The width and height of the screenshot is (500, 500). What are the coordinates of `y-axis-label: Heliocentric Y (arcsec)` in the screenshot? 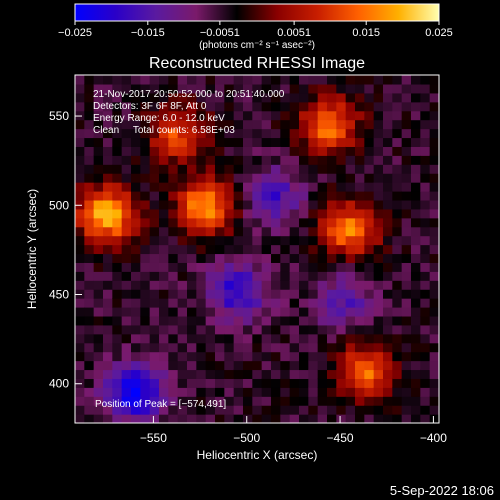 It's located at (32, 249).